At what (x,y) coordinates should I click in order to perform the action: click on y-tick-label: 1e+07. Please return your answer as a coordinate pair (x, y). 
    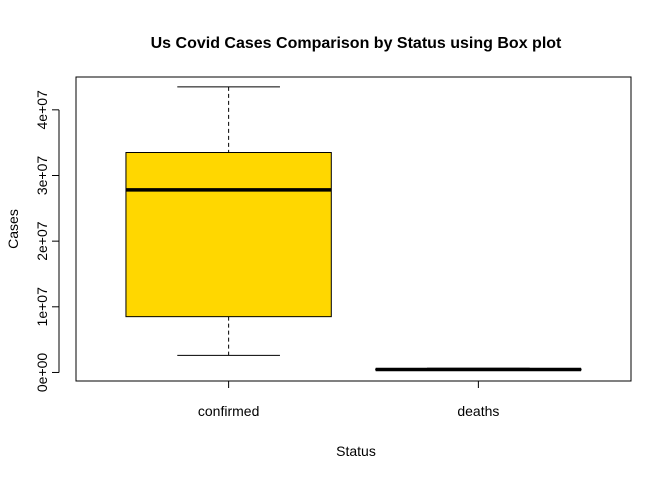
    Looking at the image, I should click on (42, 307).